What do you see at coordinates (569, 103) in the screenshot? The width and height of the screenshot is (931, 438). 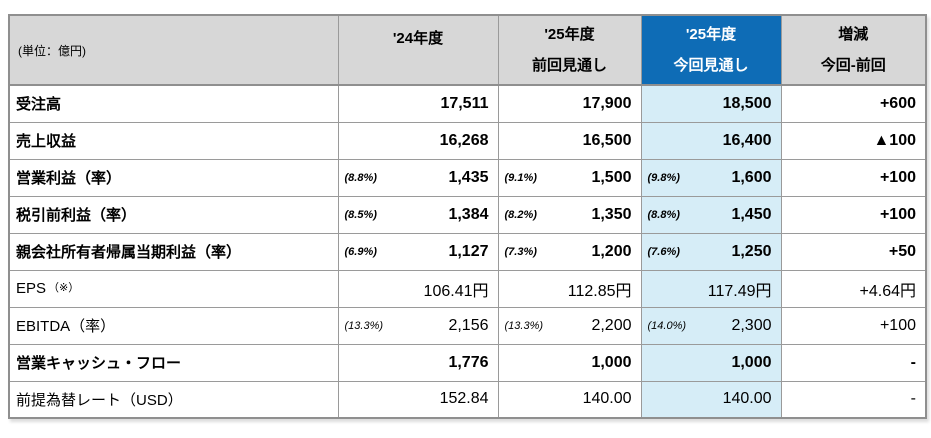 I see `cell-prev-forecast: 17,900` at bounding box center [569, 103].